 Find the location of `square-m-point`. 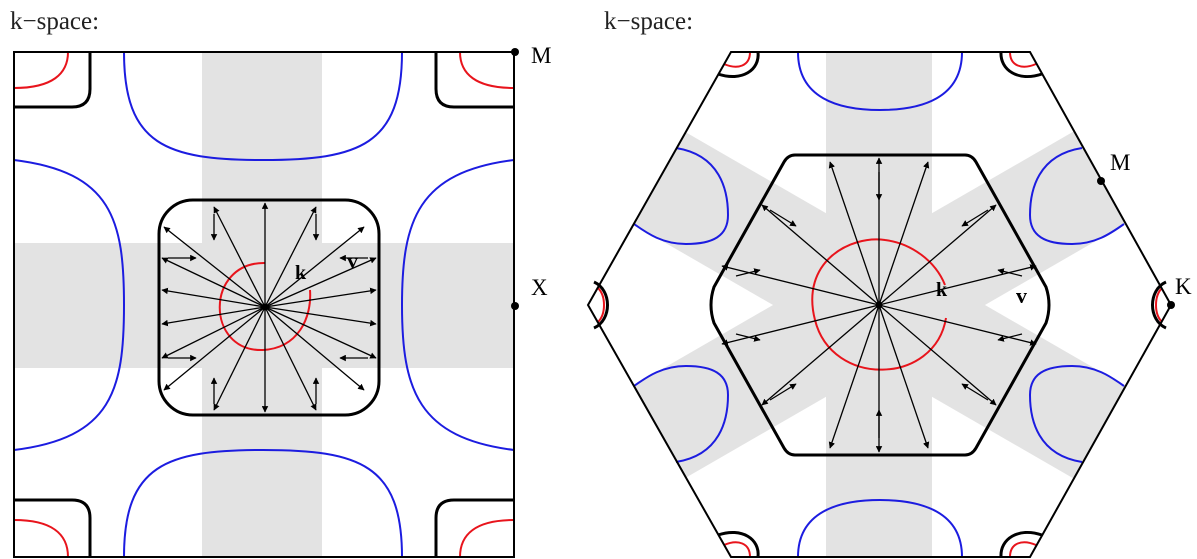

square-m-point is located at coordinates (515, 52).